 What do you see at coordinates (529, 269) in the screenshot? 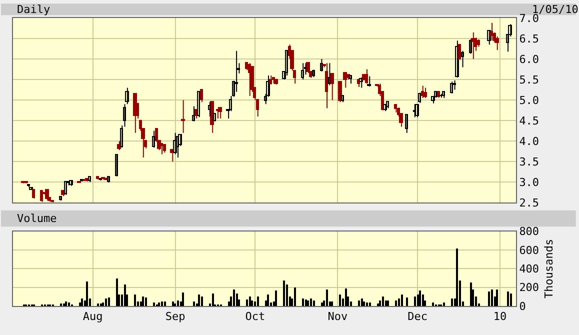
I see `y-tick-label: 400` at bounding box center [529, 269].